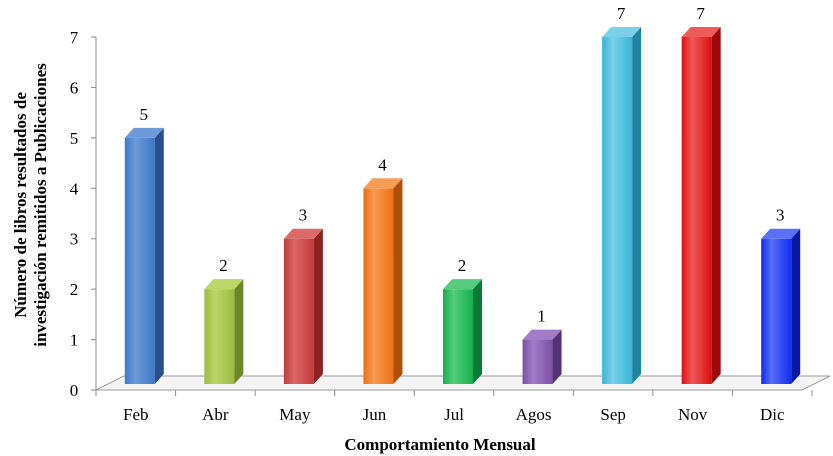  Describe the element at coordinates (74, 289) in the screenshot. I see `y-tick-label: 2` at that location.